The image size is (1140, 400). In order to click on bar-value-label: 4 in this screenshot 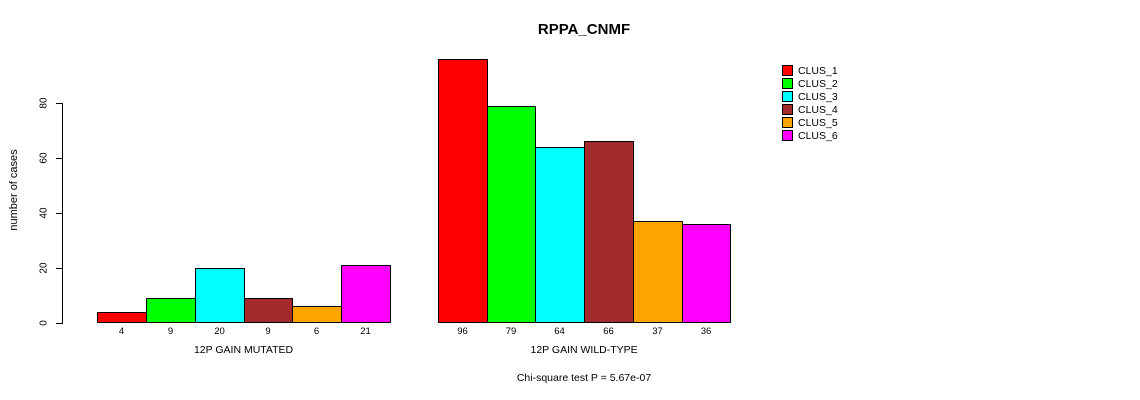, I will do `click(121, 331)`.